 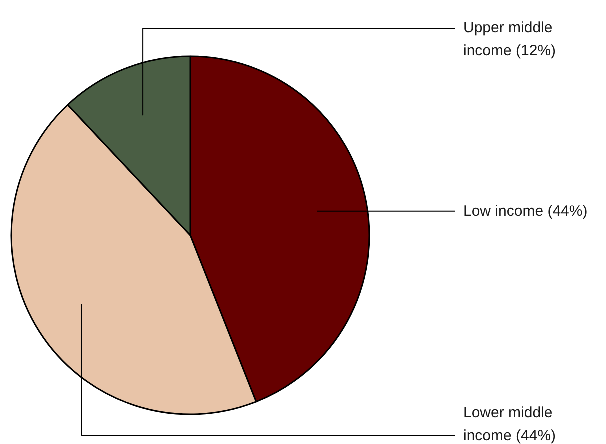 What do you see at coordinates (510, 40) in the screenshot?
I see `slice-label: Upper middle income (12%)` at bounding box center [510, 40].